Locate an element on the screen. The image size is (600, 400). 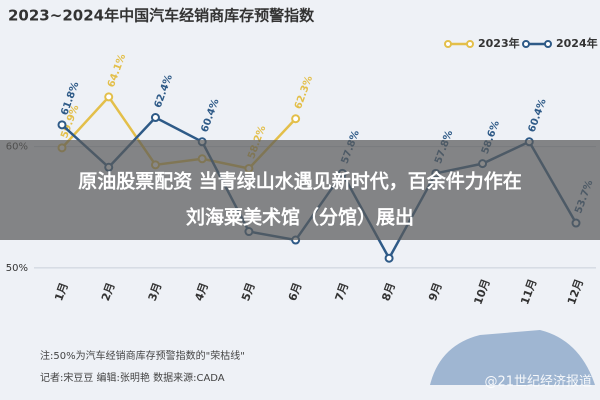
overlay-text: 刘海粟美术馆（分馆）展出 is located at coordinates (300, 217).